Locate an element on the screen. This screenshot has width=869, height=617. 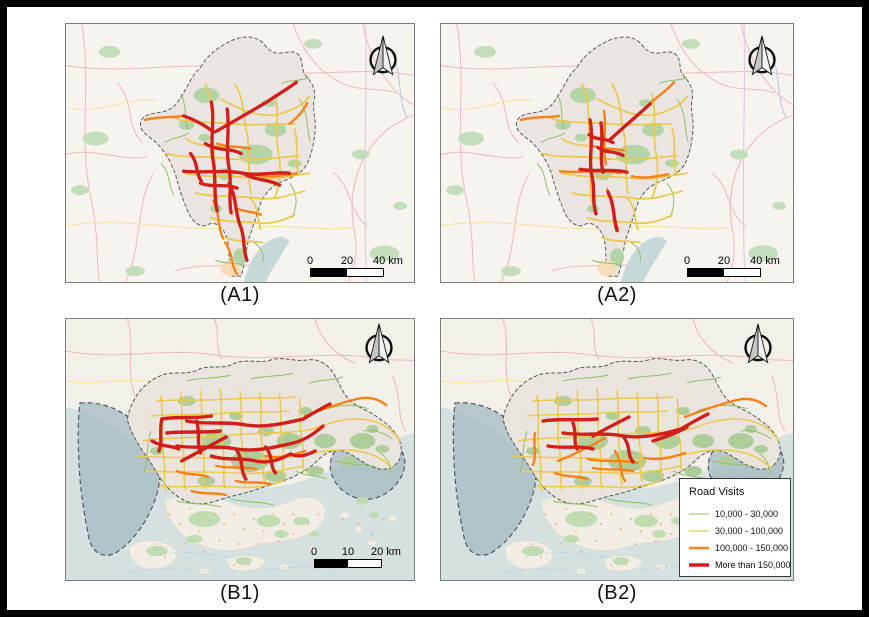
panel-caption-b1: (B1) is located at coordinates (240, 593).